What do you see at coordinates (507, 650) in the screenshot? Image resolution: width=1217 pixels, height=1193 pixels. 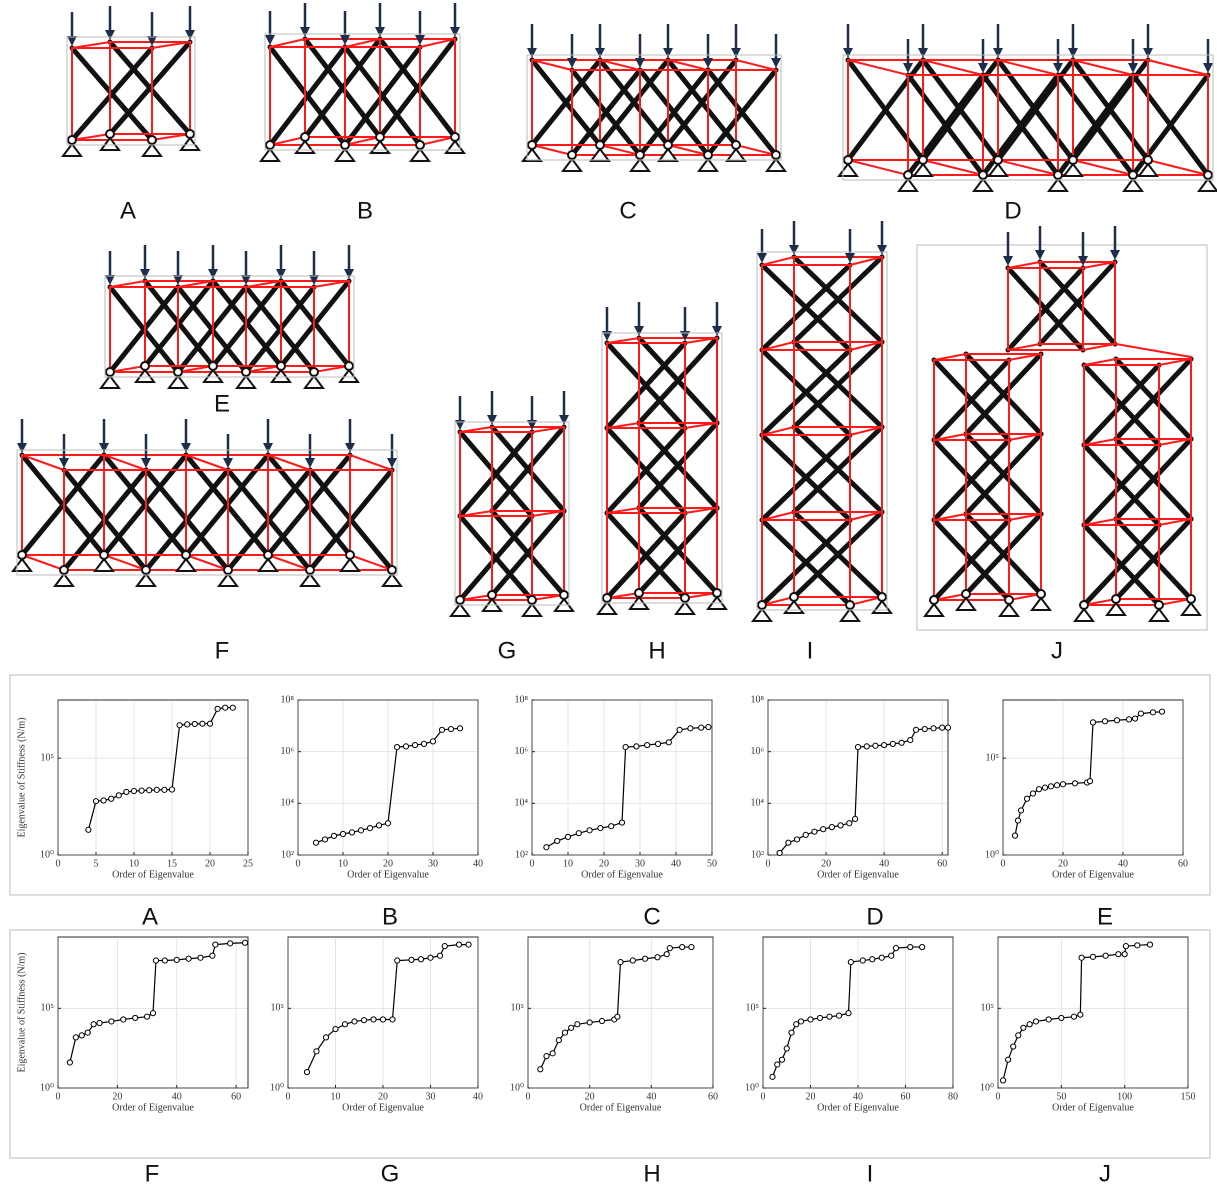 I see `diagram-label: G` at bounding box center [507, 650].